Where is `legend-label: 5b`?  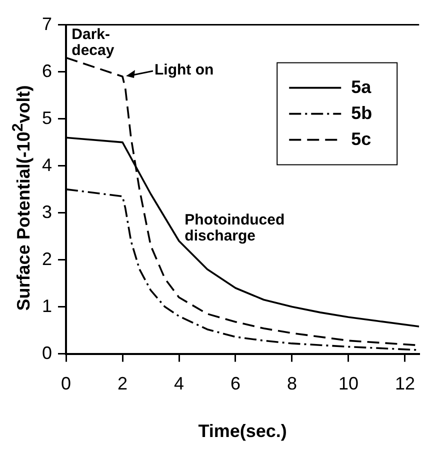
legend-label: 5b is located at coordinates (361, 112).